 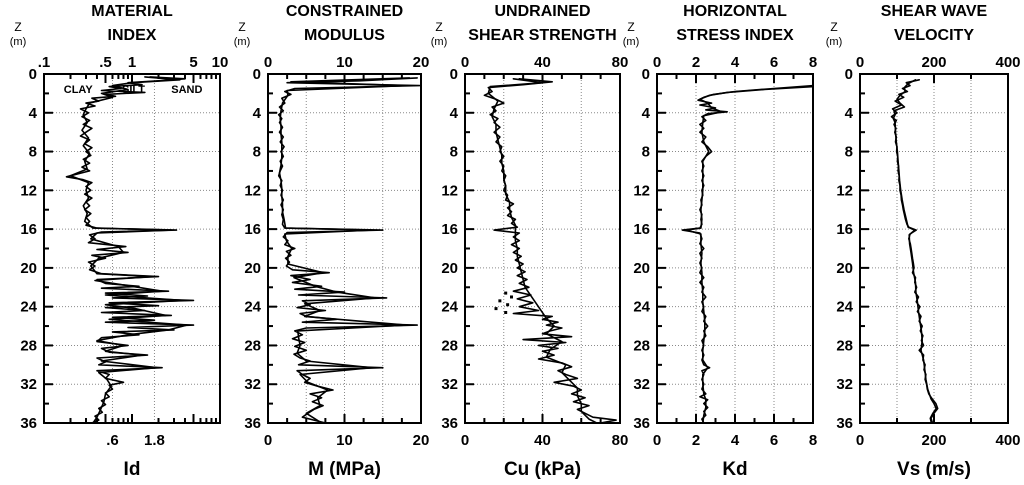 I want to click on top-tick-label: 1, so click(x=132, y=62).